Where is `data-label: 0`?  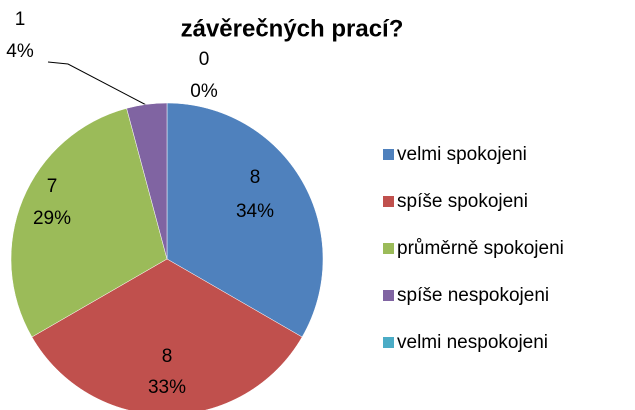 data-label: 0 is located at coordinates (204, 59).